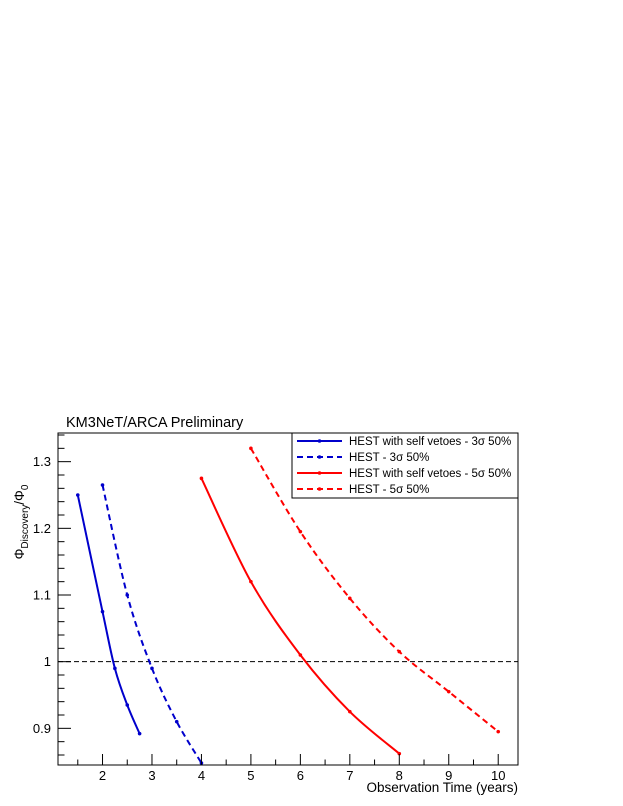 The image size is (623, 806). What do you see at coordinates (25, 527) in the screenshot?
I see `y-axis-title-sub: Discovery` at bounding box center [25, 527].